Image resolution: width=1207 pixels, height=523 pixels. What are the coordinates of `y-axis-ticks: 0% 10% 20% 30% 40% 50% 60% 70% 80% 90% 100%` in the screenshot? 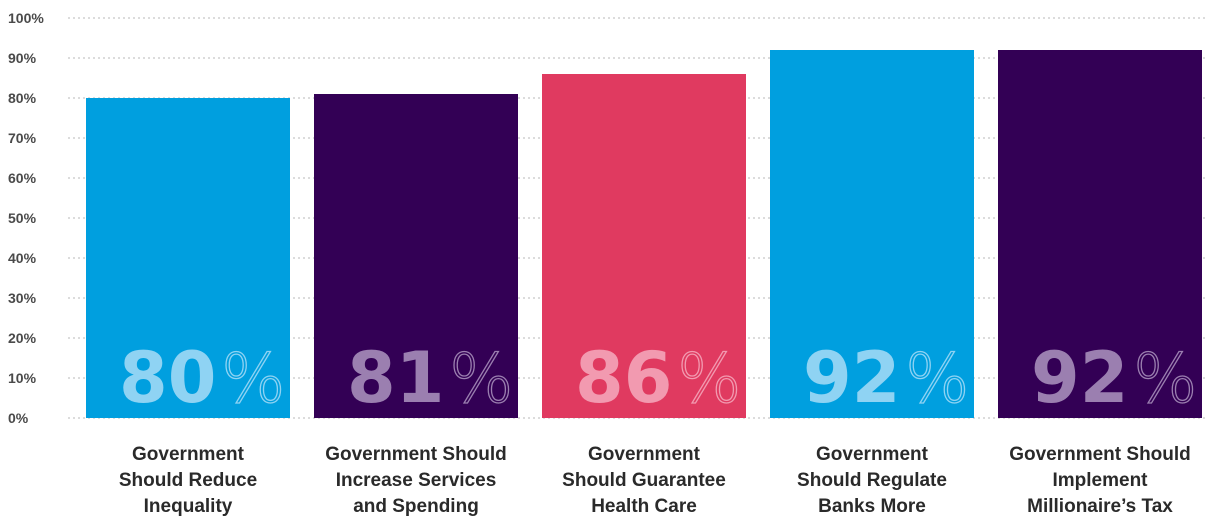 It's located at (26, 218).